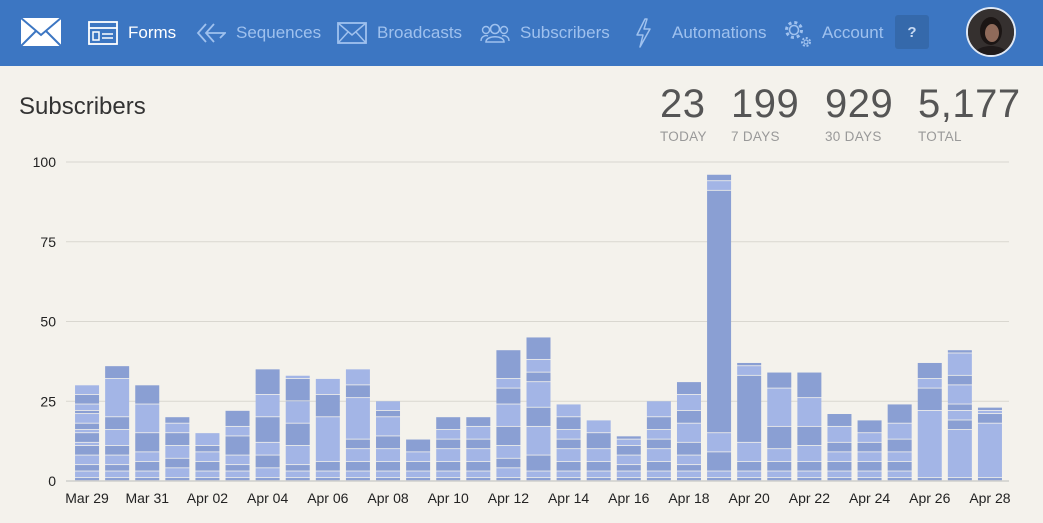 Image resolution: width=1043 pixels, height=523 pixels. What do you see at coordinates (545, 33) in the screenshot?
I see `nav-item-subscribers: Subscribers` at bounding box center [545, 33].